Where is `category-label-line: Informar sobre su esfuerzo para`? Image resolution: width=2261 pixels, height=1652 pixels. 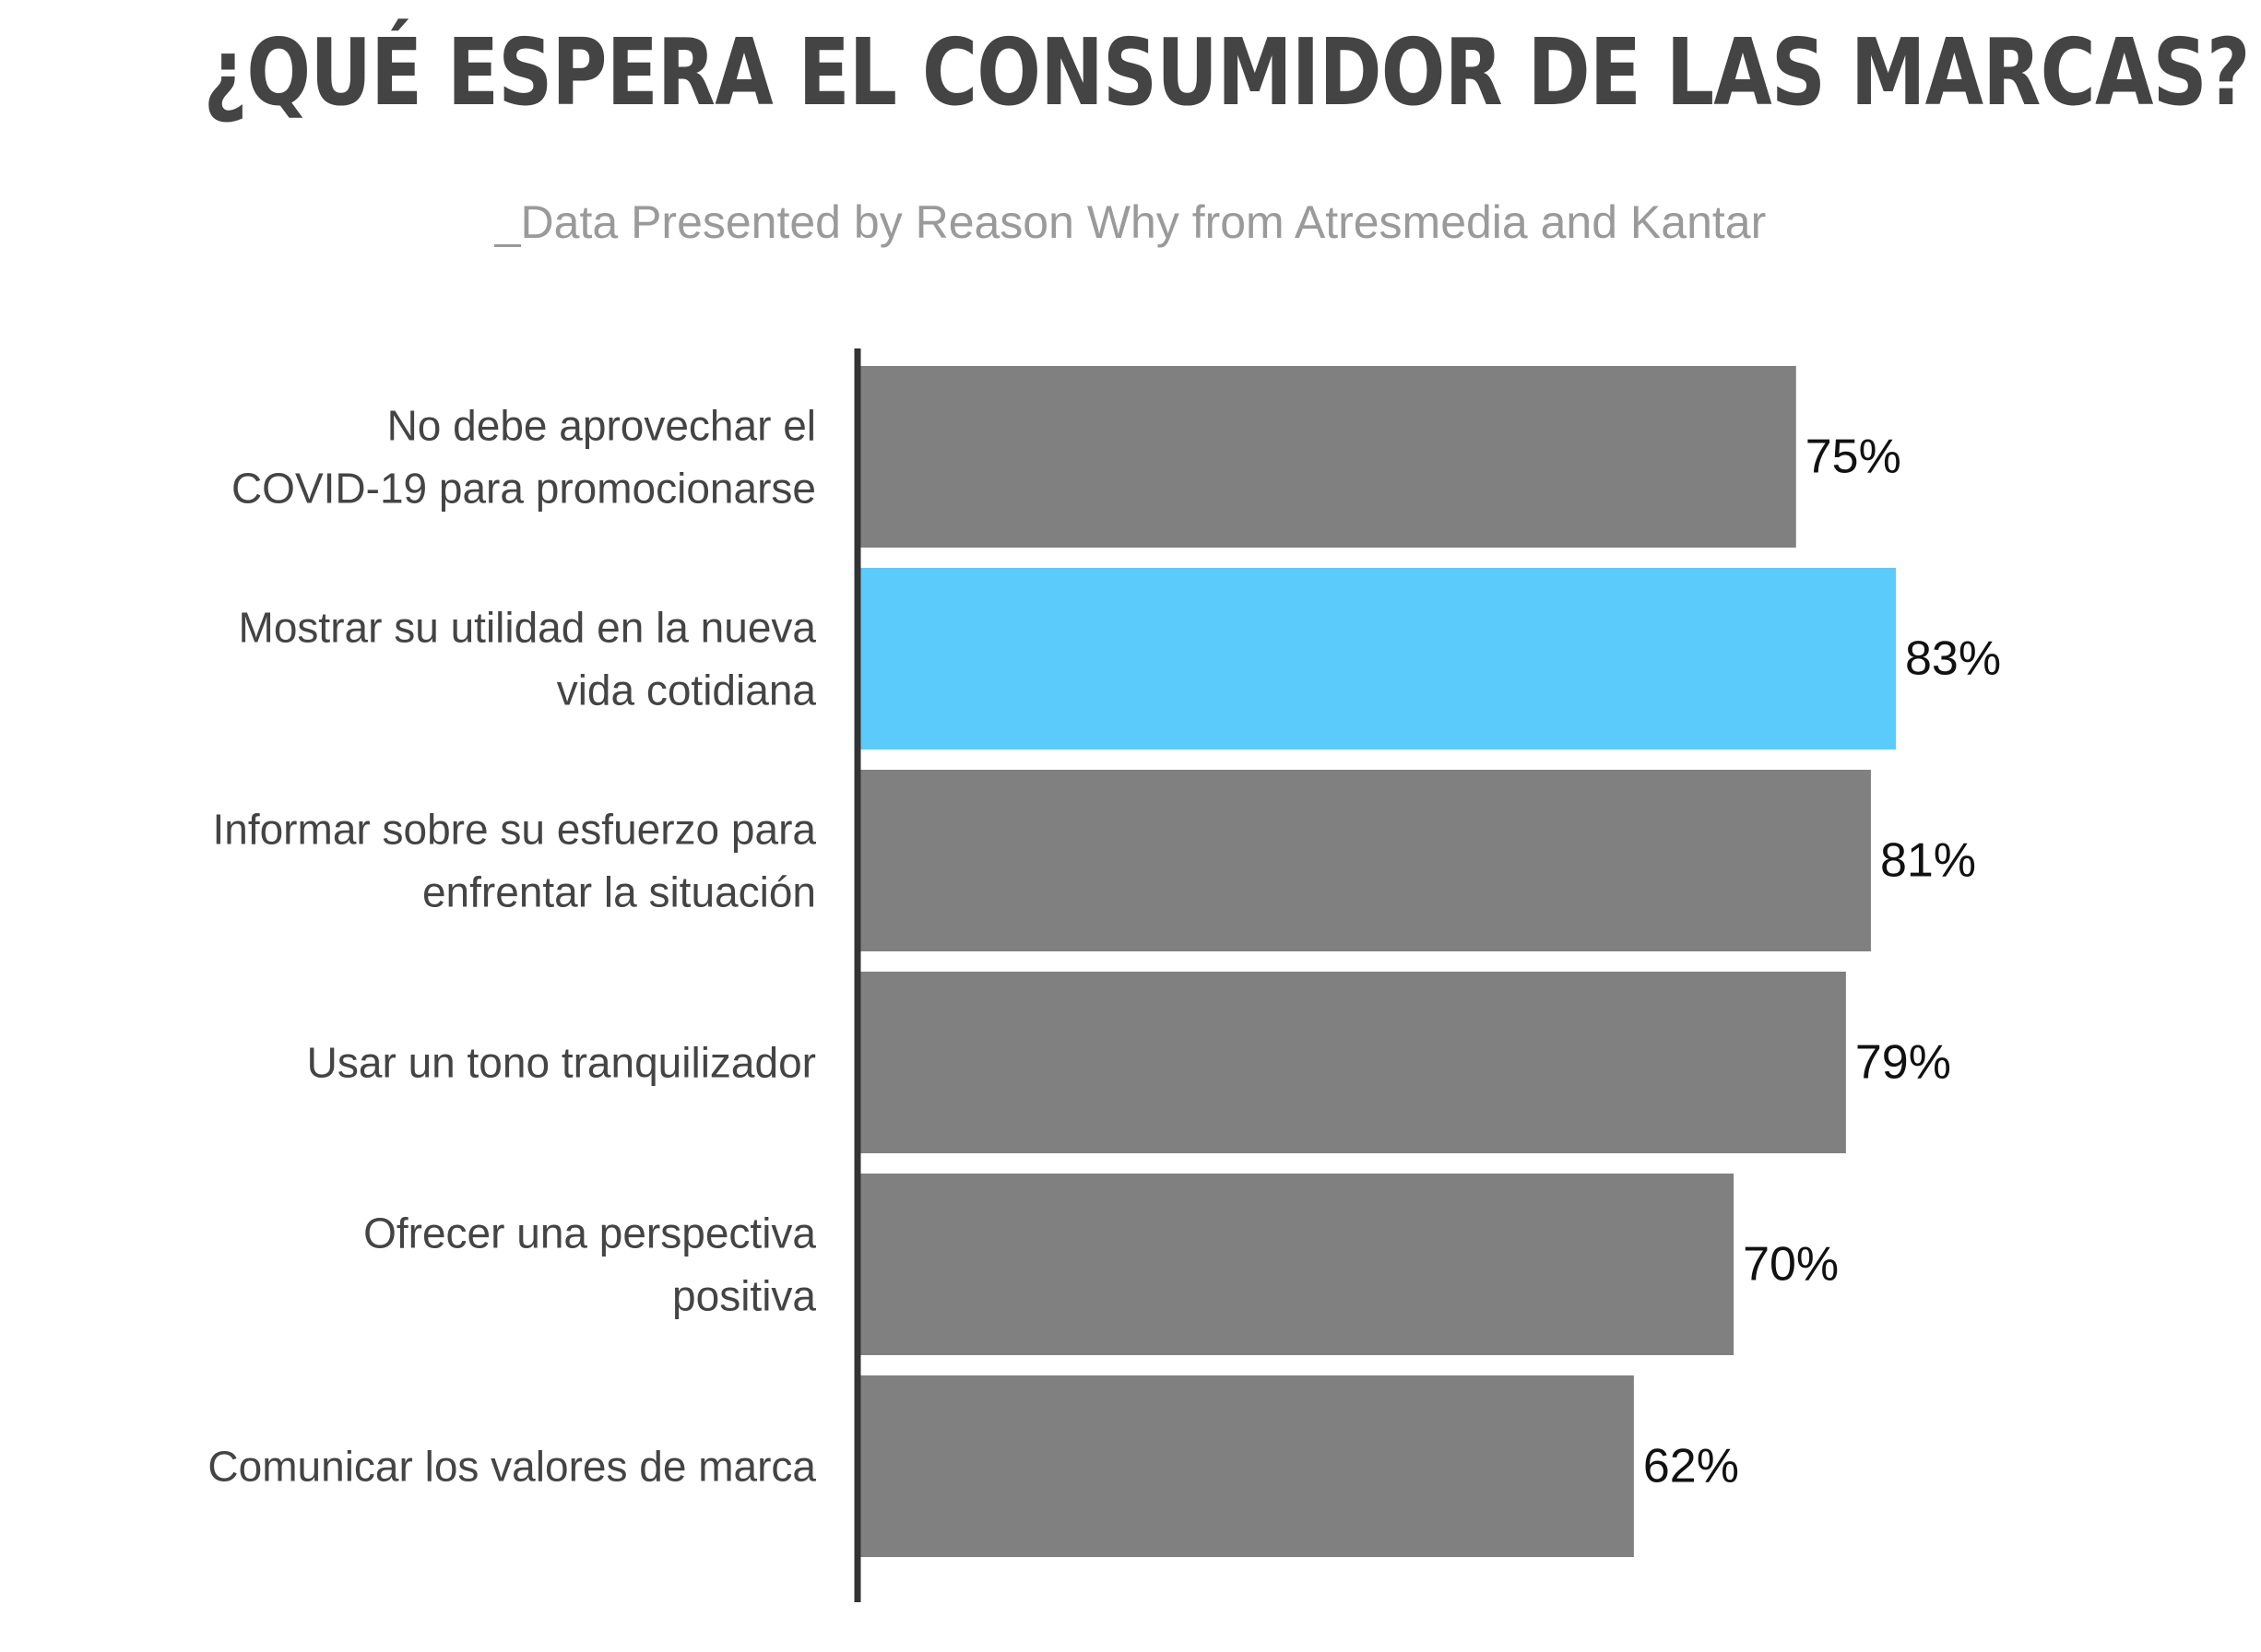 category-label-line: Informar sobre su esfuerzo para is located at coordinates (514, 830).